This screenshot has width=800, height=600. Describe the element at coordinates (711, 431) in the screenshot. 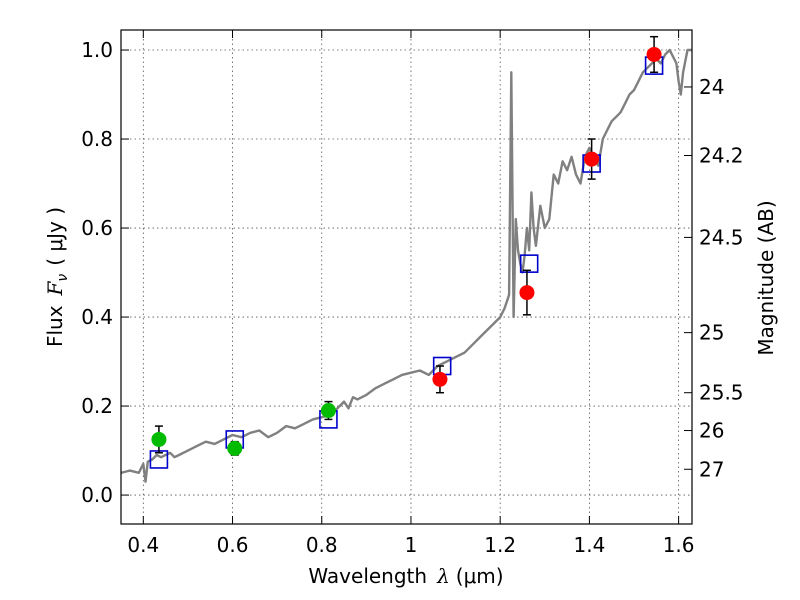

I see `y2-tick-label: 26` at that location.